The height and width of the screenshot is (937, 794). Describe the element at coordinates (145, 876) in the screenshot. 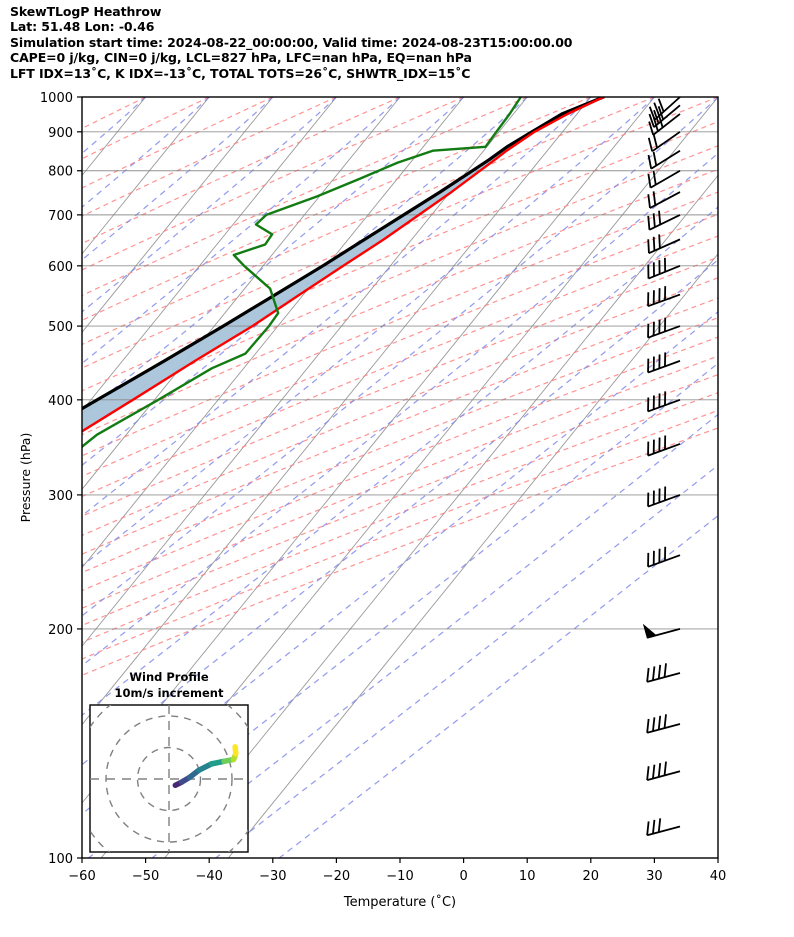

I see `x-tick-label: −50` at that location.